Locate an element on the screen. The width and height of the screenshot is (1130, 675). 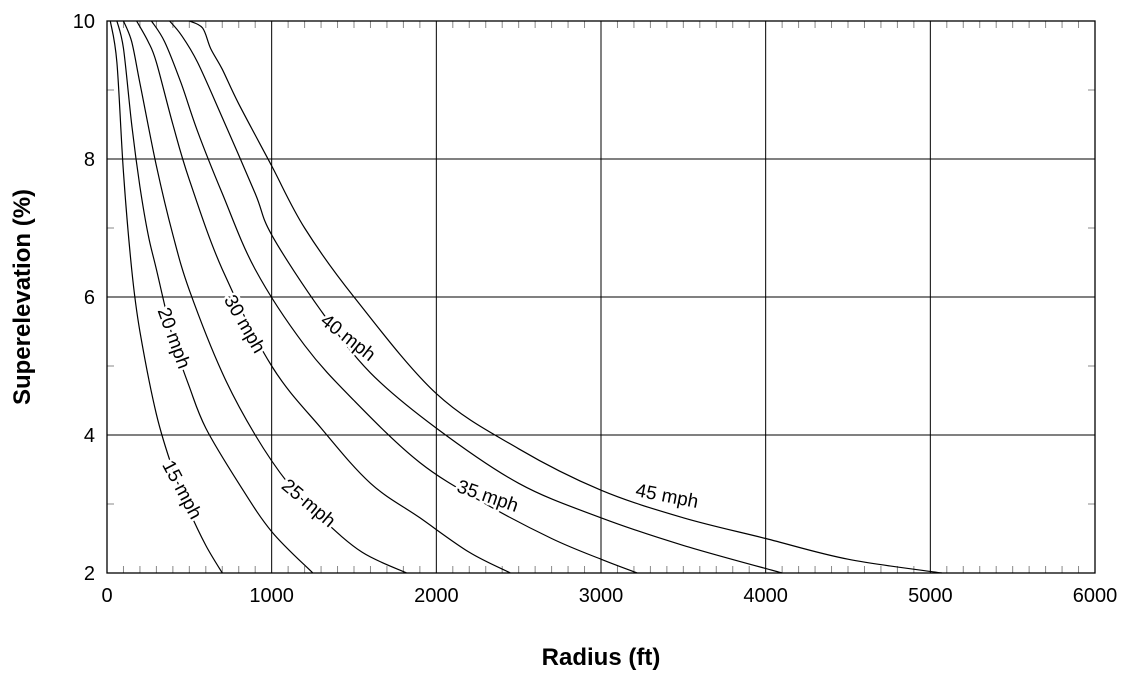
y-tick-label: 6 is located at coordinates (89, 298).